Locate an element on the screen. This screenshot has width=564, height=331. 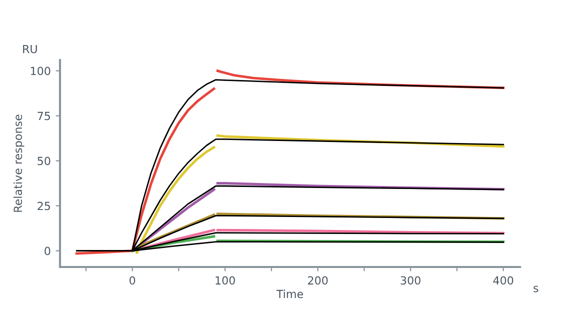
x-tick-label: 0 is located at coordinates (133, 280).